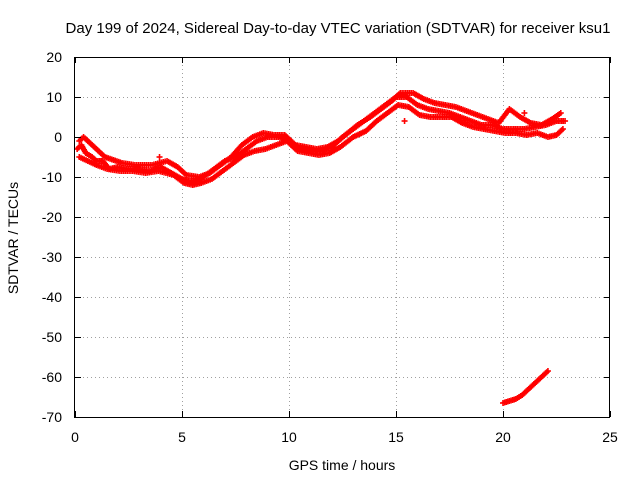 The width and height of the screenshot is (640, 480). Describe the element at coordinates (52, 237) in the screenshot. I see `y-tick-labels: -70 -60 -50 -40 -30 -20 -10 0 10 20` at that location.